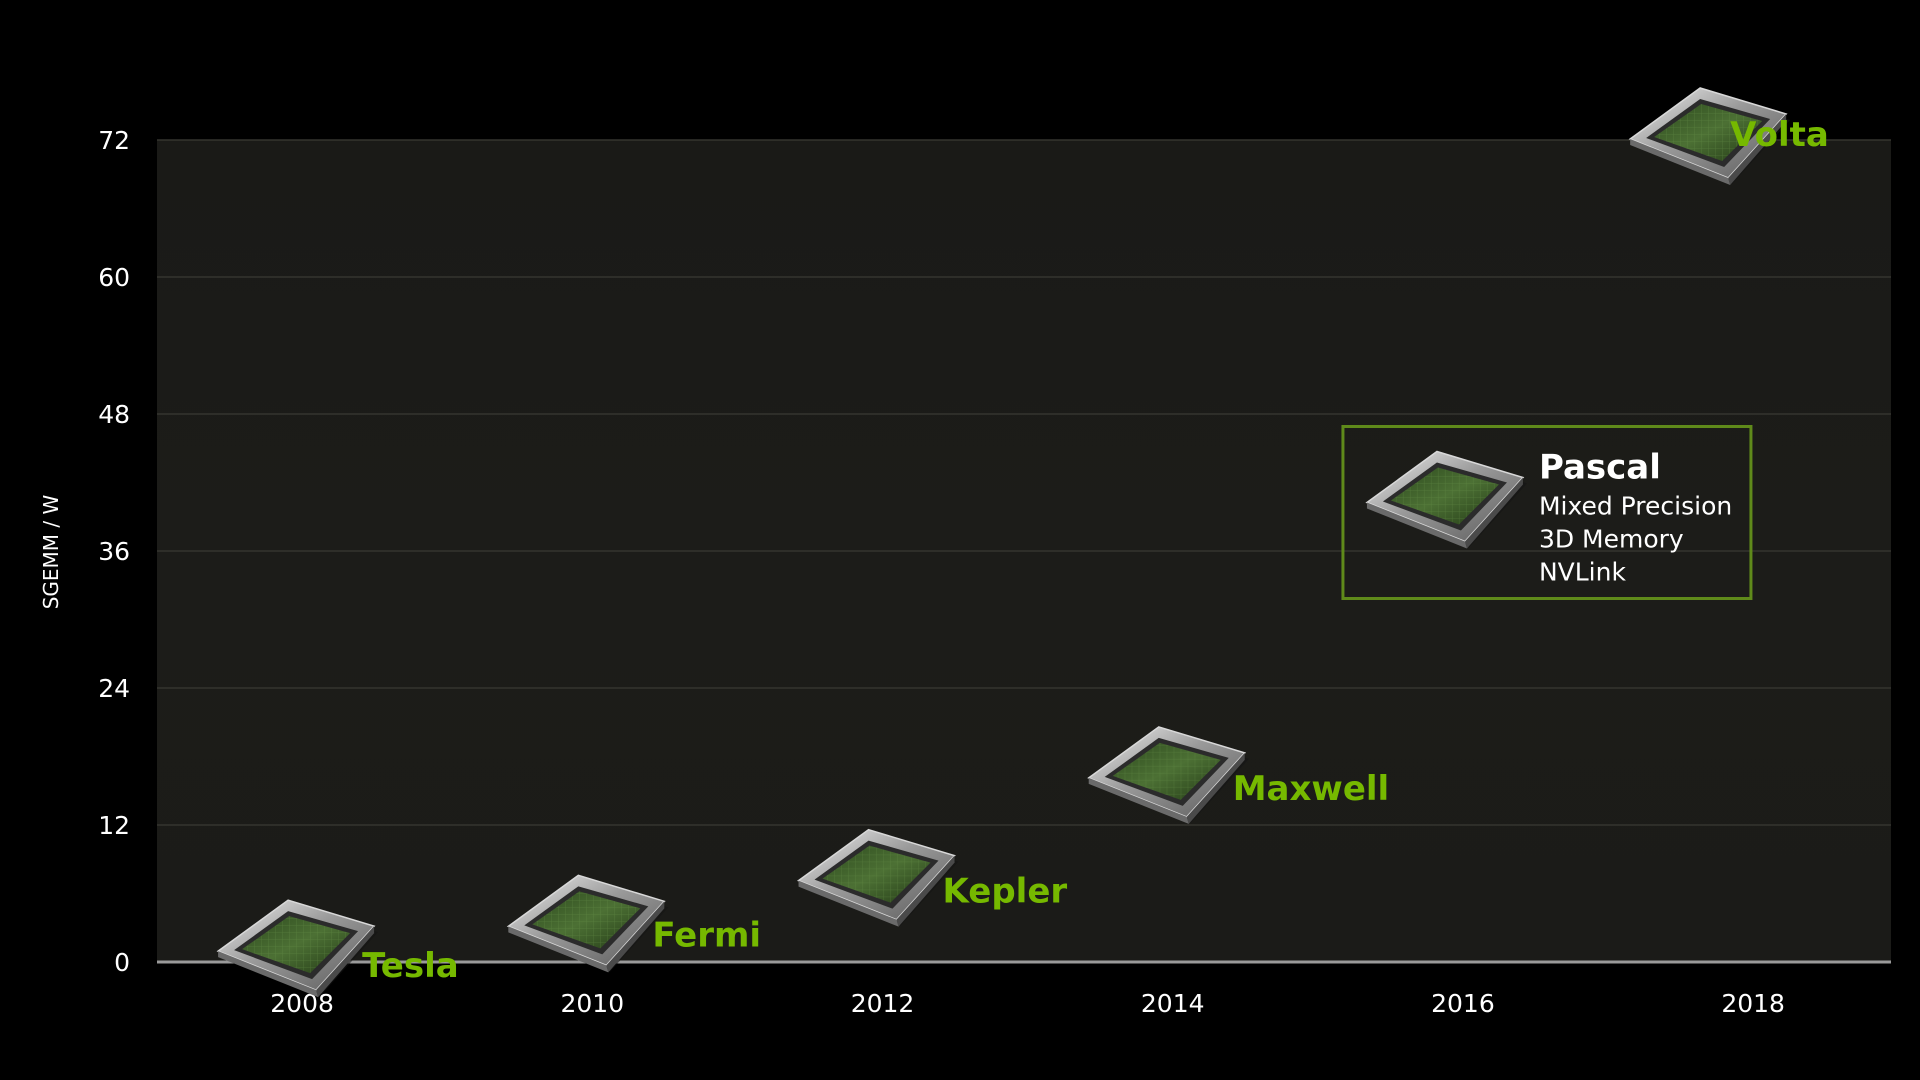 Image resolution: width=1920 pixels, height=1080 pixels. Describe the element at coordinates (883, 1003) in the screenshot. I see `x-tick-label: 2012` at that location.